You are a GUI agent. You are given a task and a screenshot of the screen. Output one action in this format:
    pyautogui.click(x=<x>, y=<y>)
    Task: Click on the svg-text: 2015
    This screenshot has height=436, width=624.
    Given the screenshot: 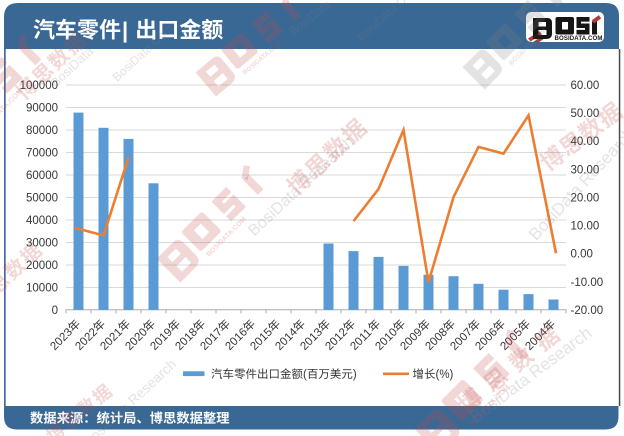 What is the action you would take?
    pyautogui.click(x=261, y=339)
    